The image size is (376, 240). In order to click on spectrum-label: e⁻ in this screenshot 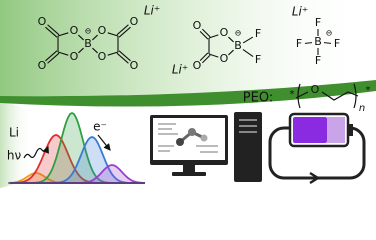, I will do `click(100, 127)`.